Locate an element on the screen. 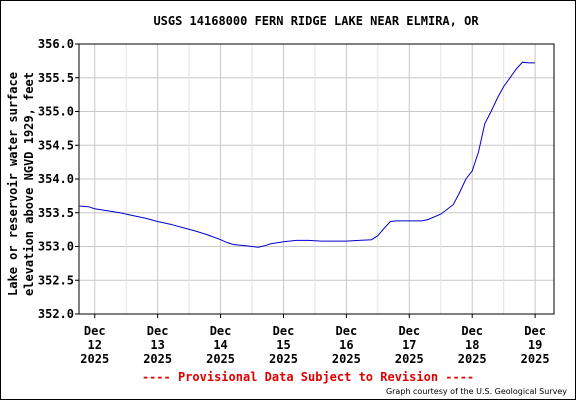  y-tick-label: 355.5 is located at coordinates (56, 78).